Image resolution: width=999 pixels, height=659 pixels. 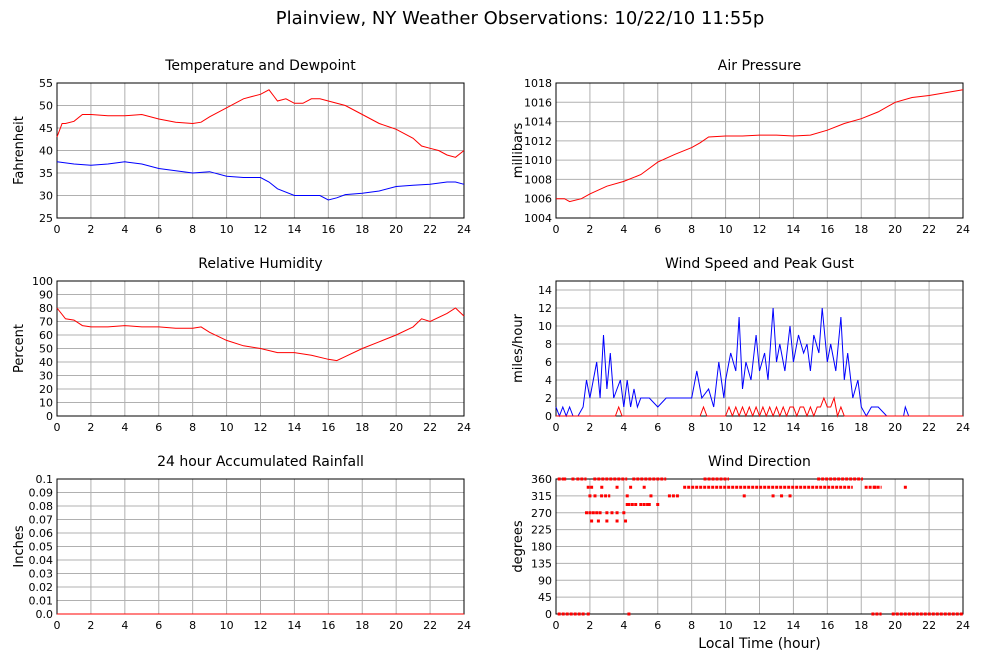 What do you see at coordinates (548, 398) in the screenshot?
I see `y-tick-label: 2` at bounding box center [548, 398].